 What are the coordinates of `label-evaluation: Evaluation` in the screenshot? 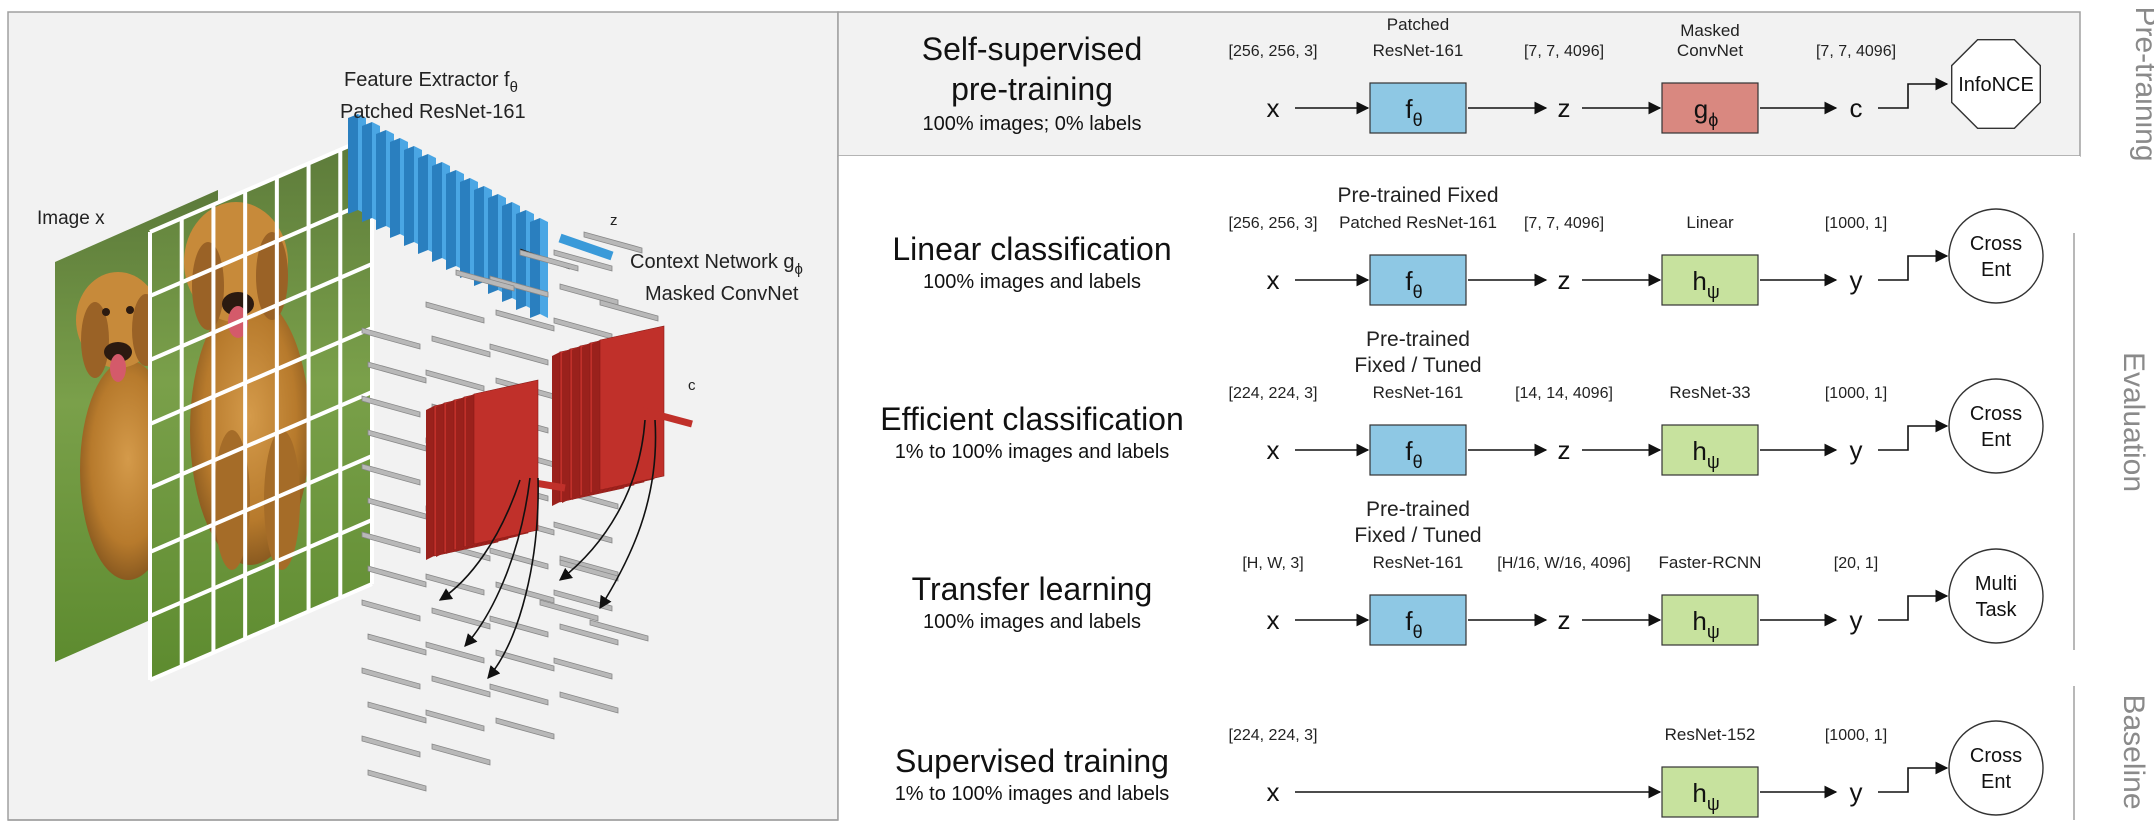 It's located at (2133, 422).